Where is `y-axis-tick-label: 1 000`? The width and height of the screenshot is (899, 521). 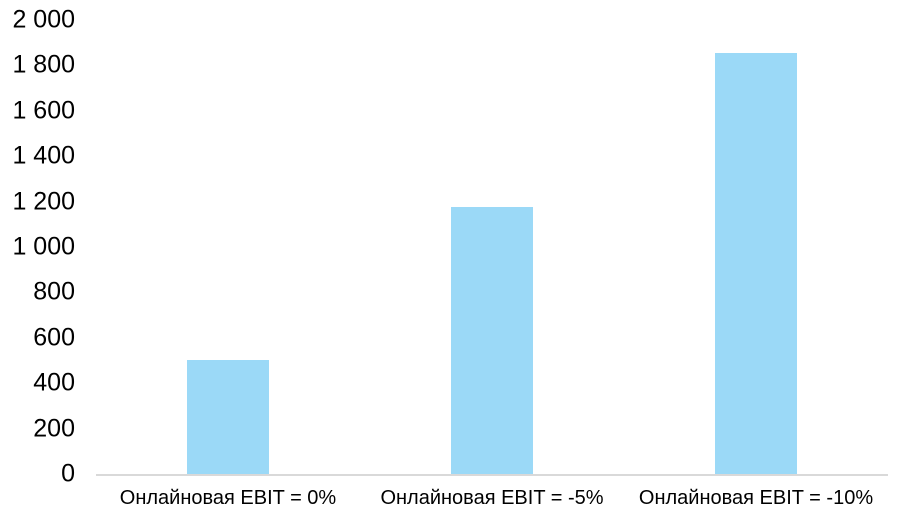 y-axis-tick-label: 1 000 is located at coordinates (43, 246).